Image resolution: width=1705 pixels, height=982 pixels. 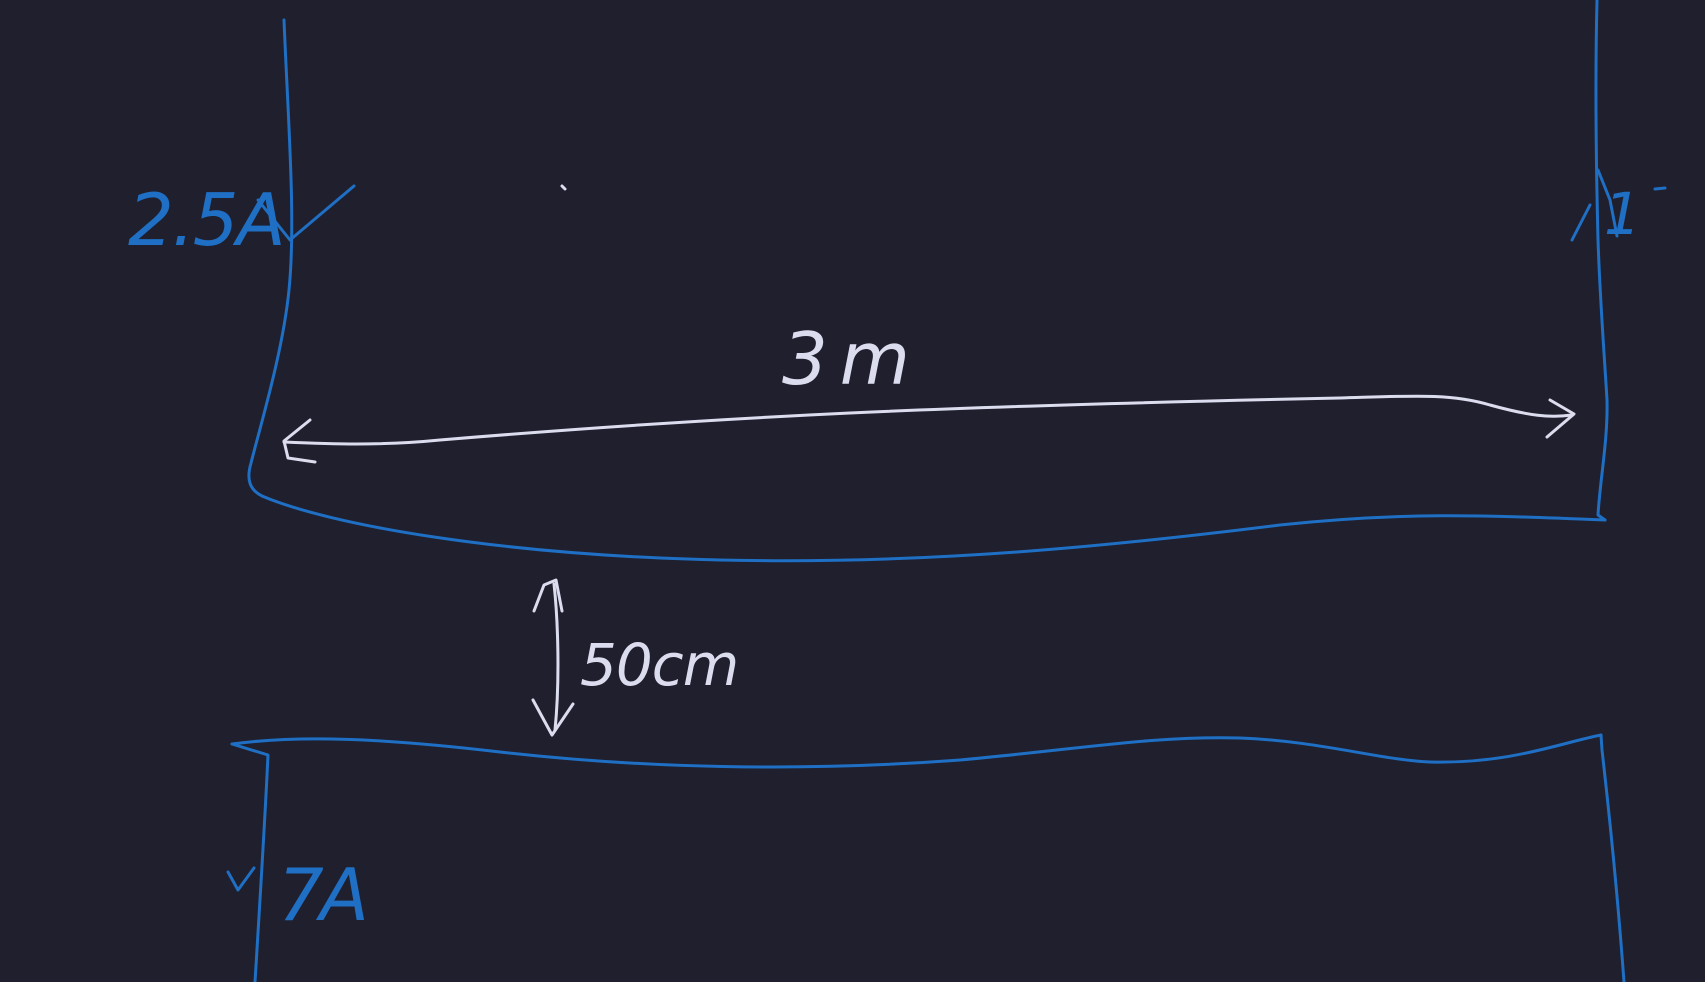 What do you see at coordinates (250, 862) in the screenshot?
I see `lower-wire-left-segment` at bounding box center [250, 862].